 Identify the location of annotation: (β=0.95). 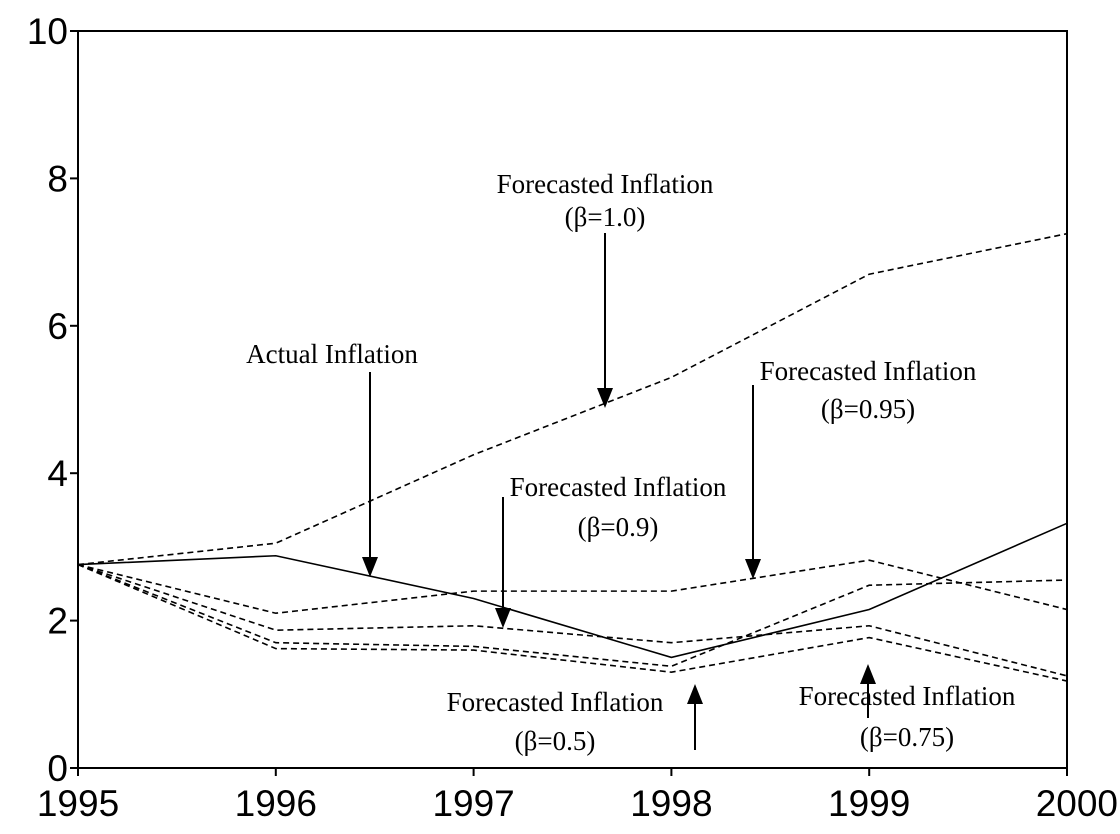
(868, 409).